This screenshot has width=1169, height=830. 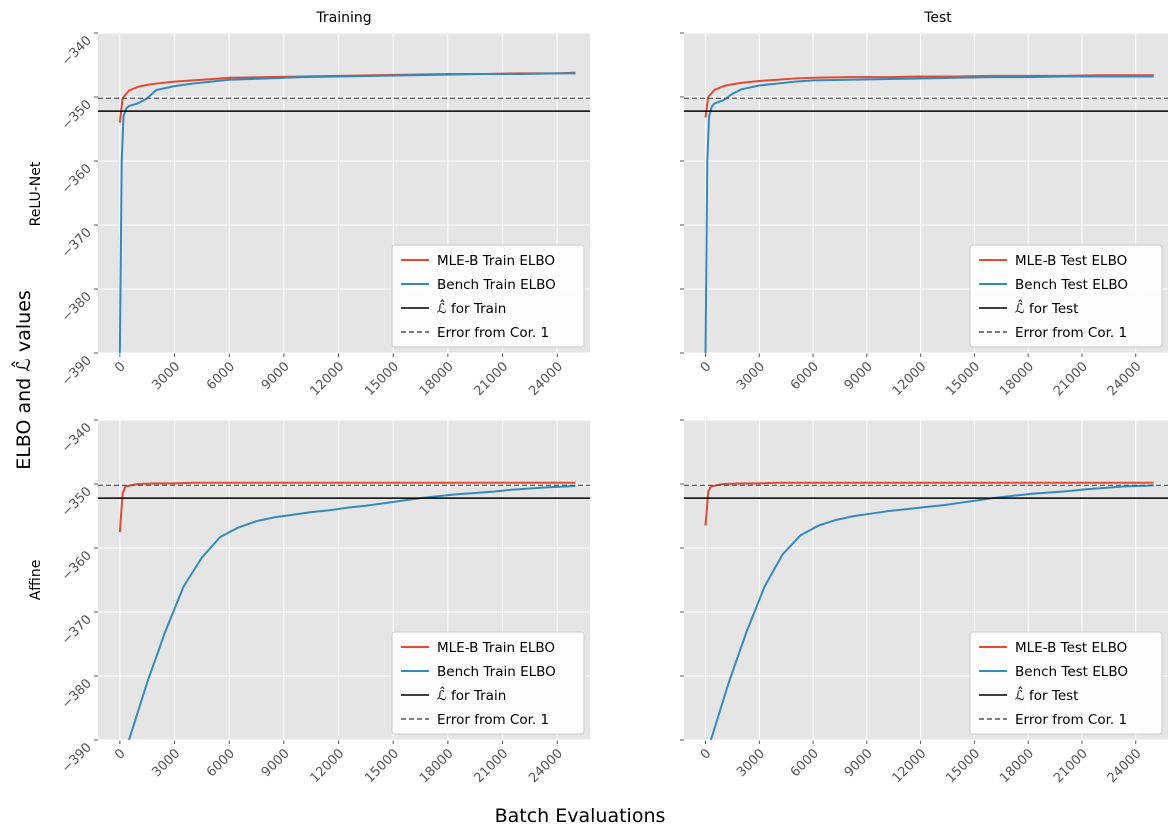 I want to click on row-label-affine: Affine, so click(x=36, y=580).